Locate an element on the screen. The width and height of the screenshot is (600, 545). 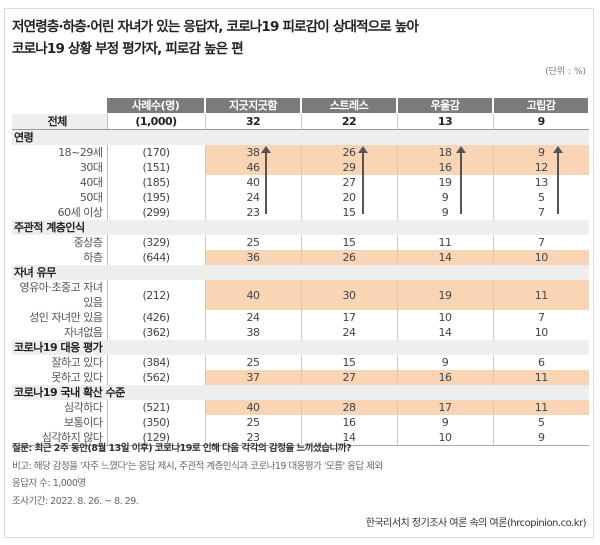
cell-value: 46 is located at coordinates (253, 167).